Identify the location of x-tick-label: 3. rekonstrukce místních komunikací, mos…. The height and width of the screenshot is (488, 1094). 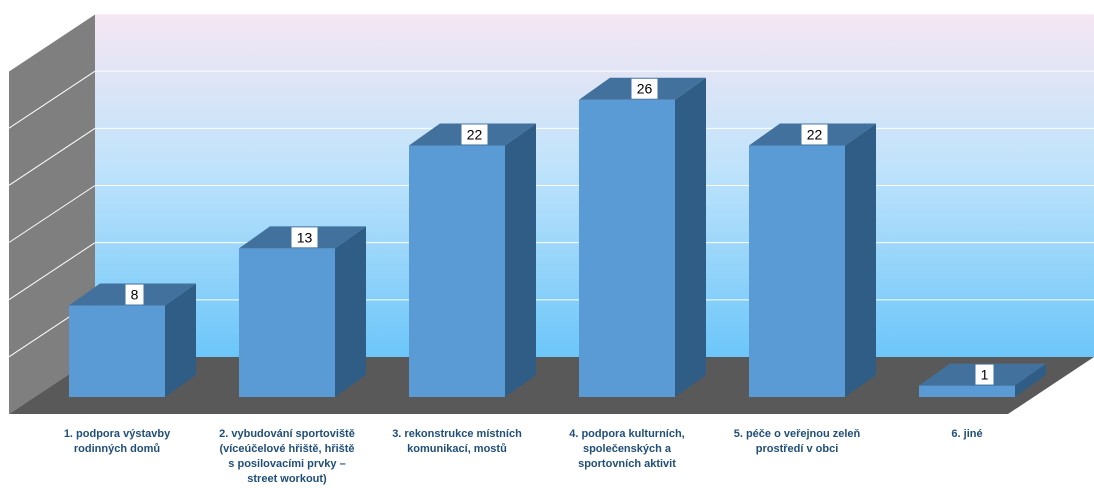
(457, 441).